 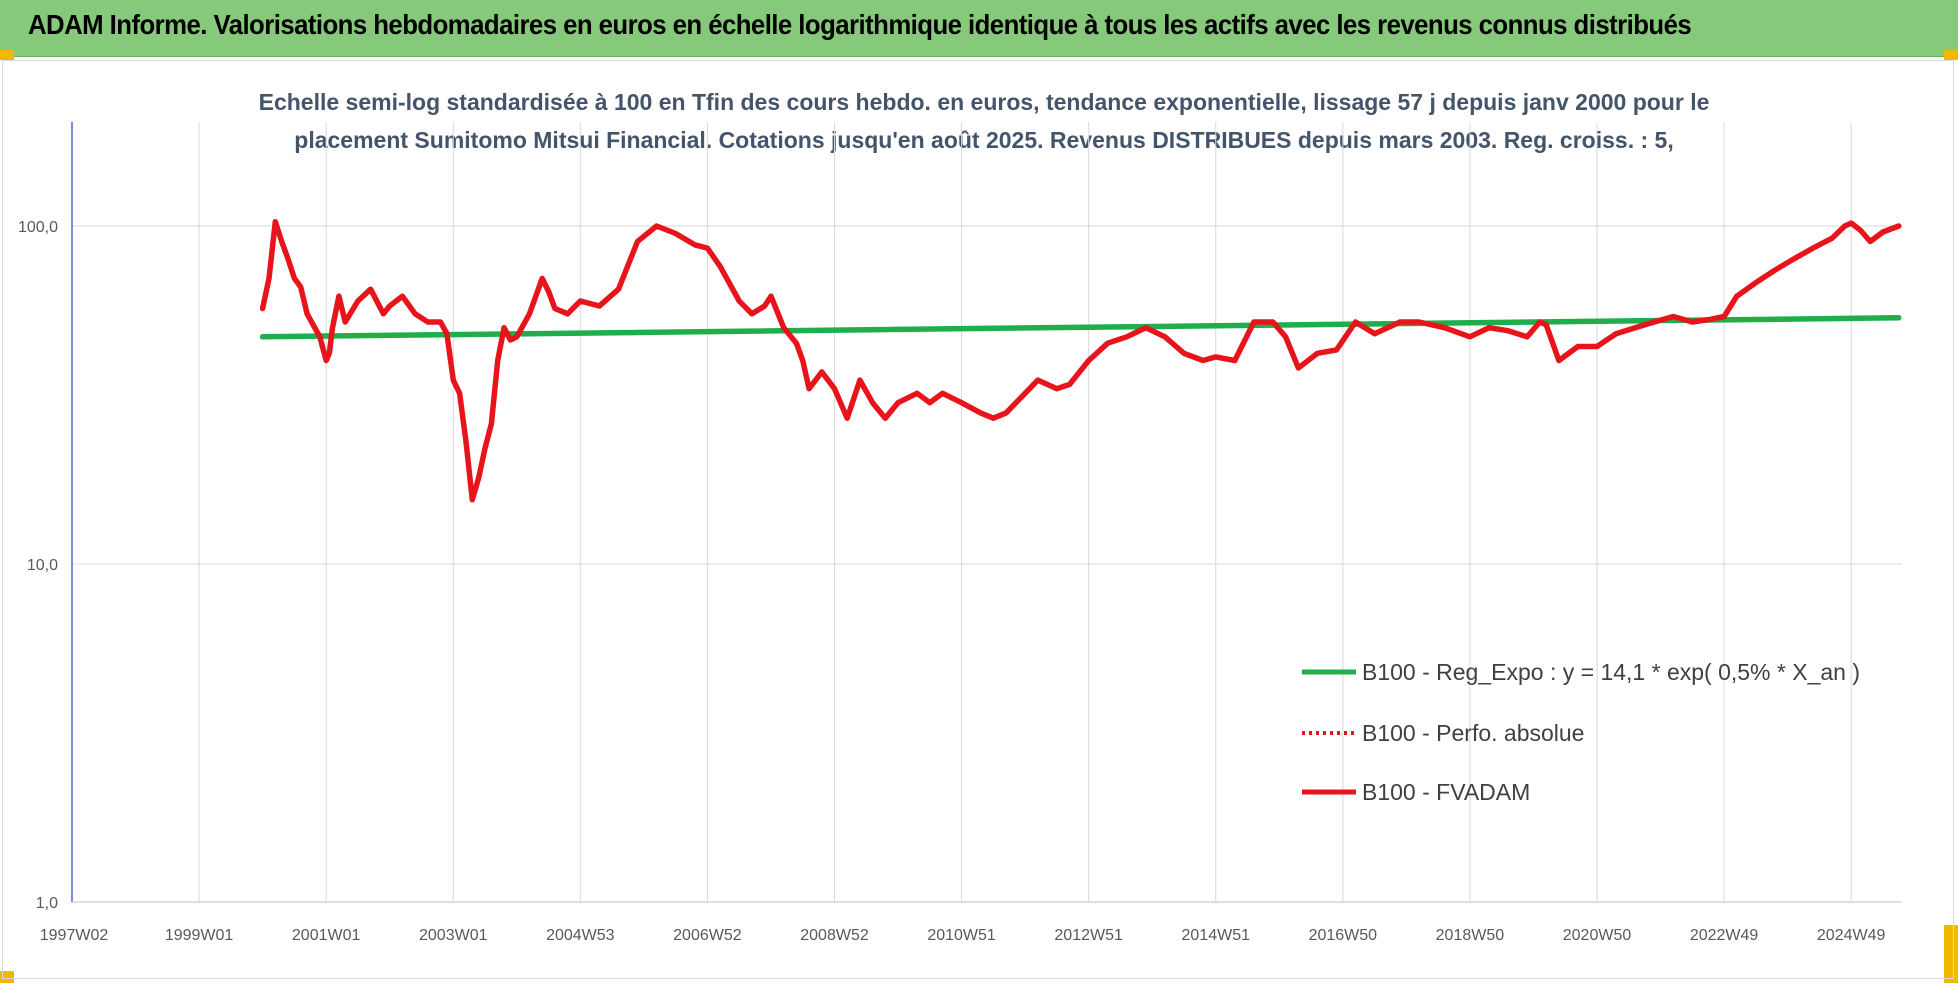 What do you see at coordinates (1851, 935) in the screenshot?
I see `x-tick-label: 2024W49` at bounding box center [1851, 935].